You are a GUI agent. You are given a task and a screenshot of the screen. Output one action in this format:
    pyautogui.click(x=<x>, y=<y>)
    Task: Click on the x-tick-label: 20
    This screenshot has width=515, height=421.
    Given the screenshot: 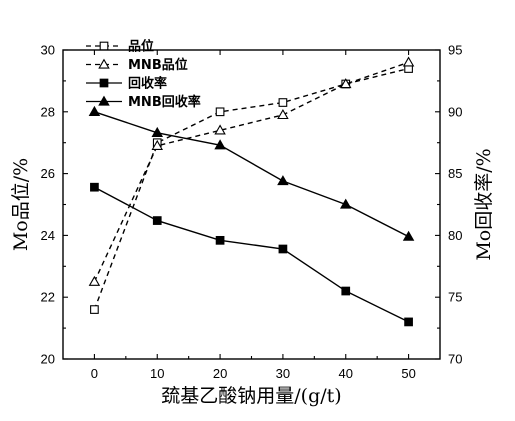 What is the action you would take?
    pyautogui.click(x=220, y=373)
    